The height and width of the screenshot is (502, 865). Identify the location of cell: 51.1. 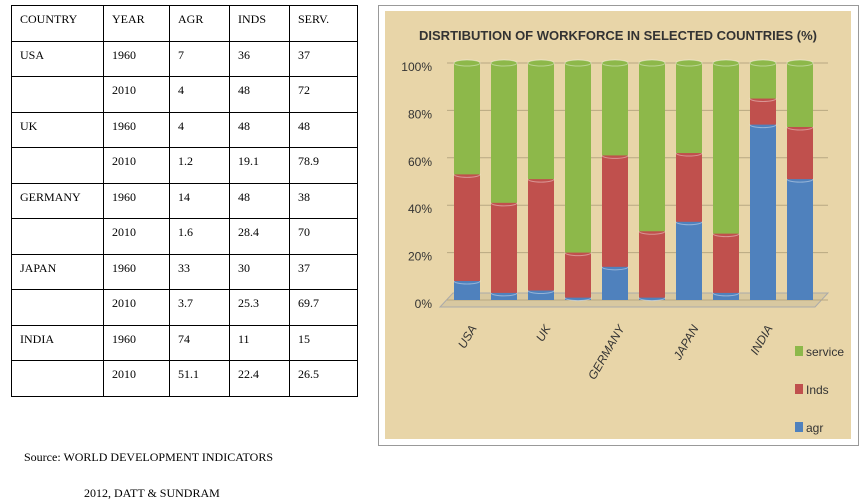
(199, 378).